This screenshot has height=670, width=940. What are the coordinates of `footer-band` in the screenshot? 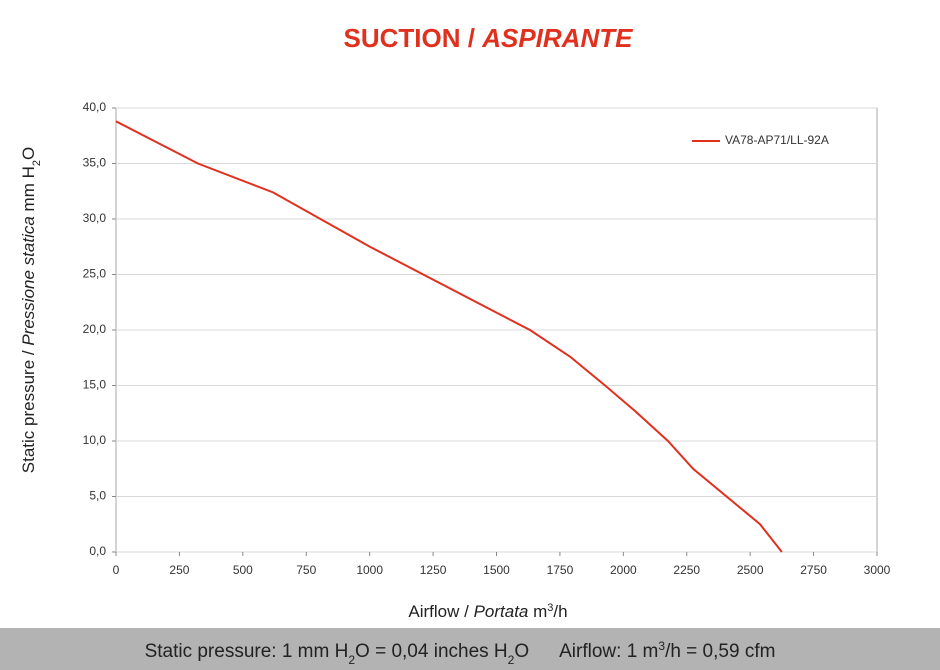 It's located at (470, 649).